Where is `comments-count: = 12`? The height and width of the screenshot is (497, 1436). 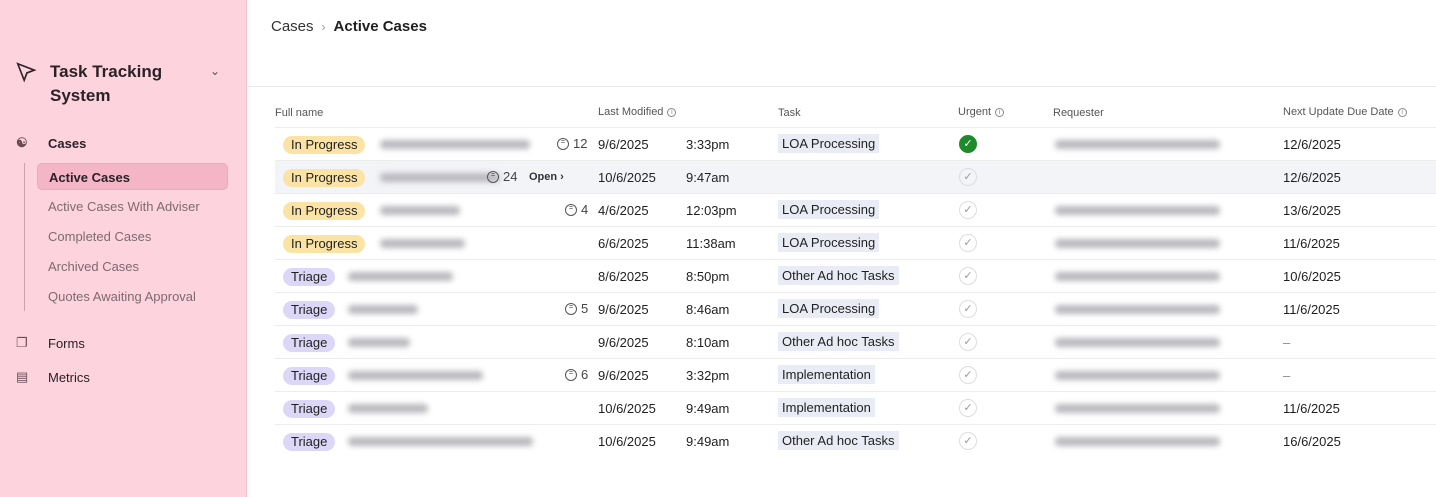 comments-count: = 12 is located at coordinates (572, 143).